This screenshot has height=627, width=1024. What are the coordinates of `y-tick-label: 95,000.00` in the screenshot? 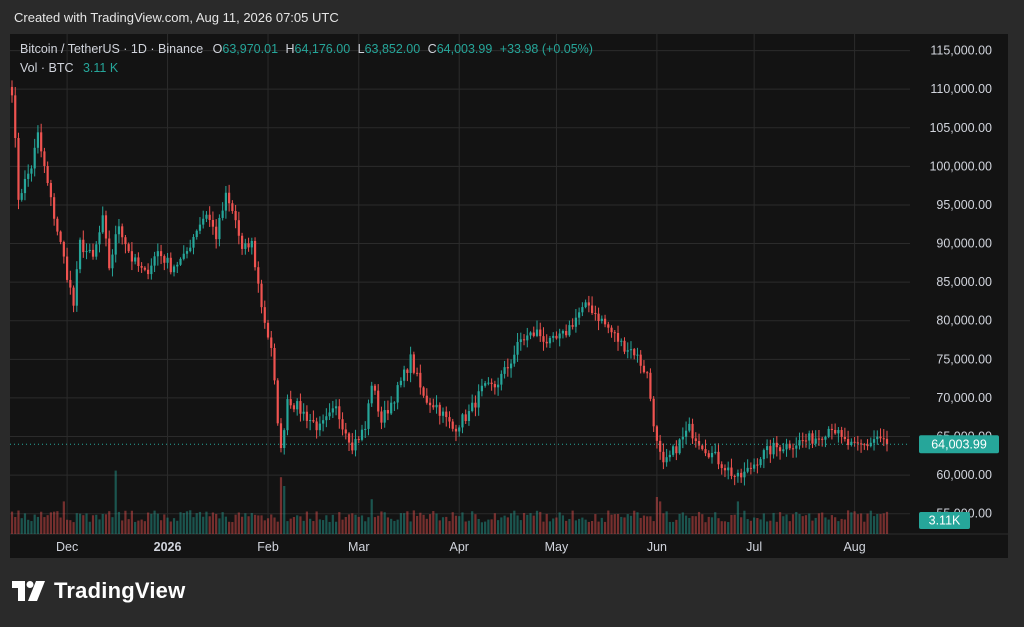 It's located at (964, 205).